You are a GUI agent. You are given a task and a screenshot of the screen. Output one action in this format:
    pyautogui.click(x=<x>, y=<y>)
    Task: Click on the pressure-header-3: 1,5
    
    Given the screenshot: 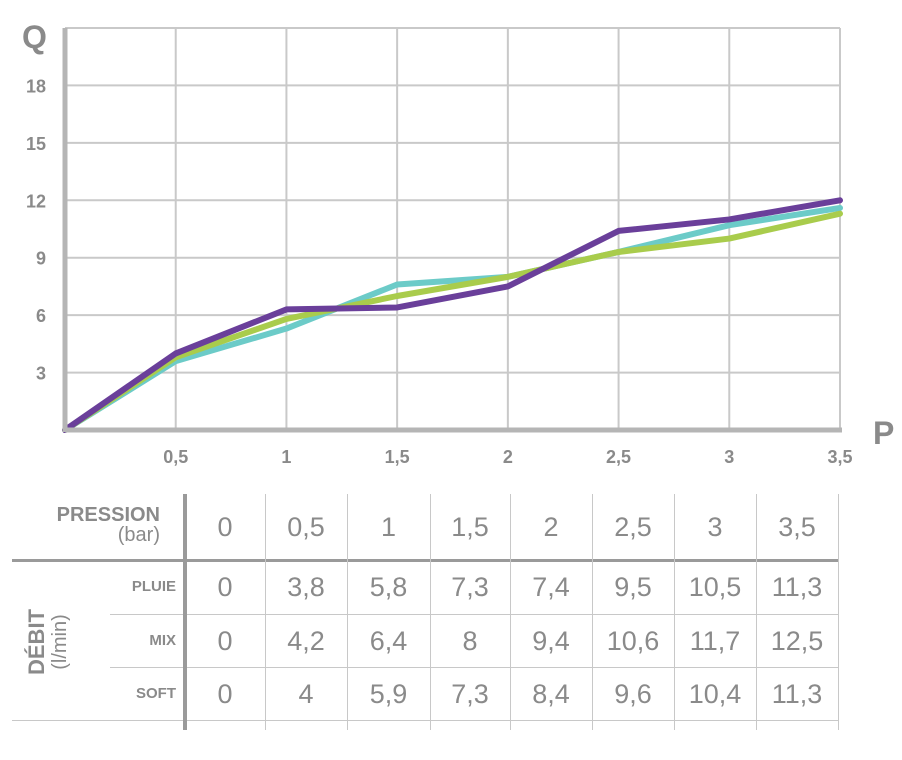 What is the action you would take?
    pyautogui.click(x=470, y=527)
    